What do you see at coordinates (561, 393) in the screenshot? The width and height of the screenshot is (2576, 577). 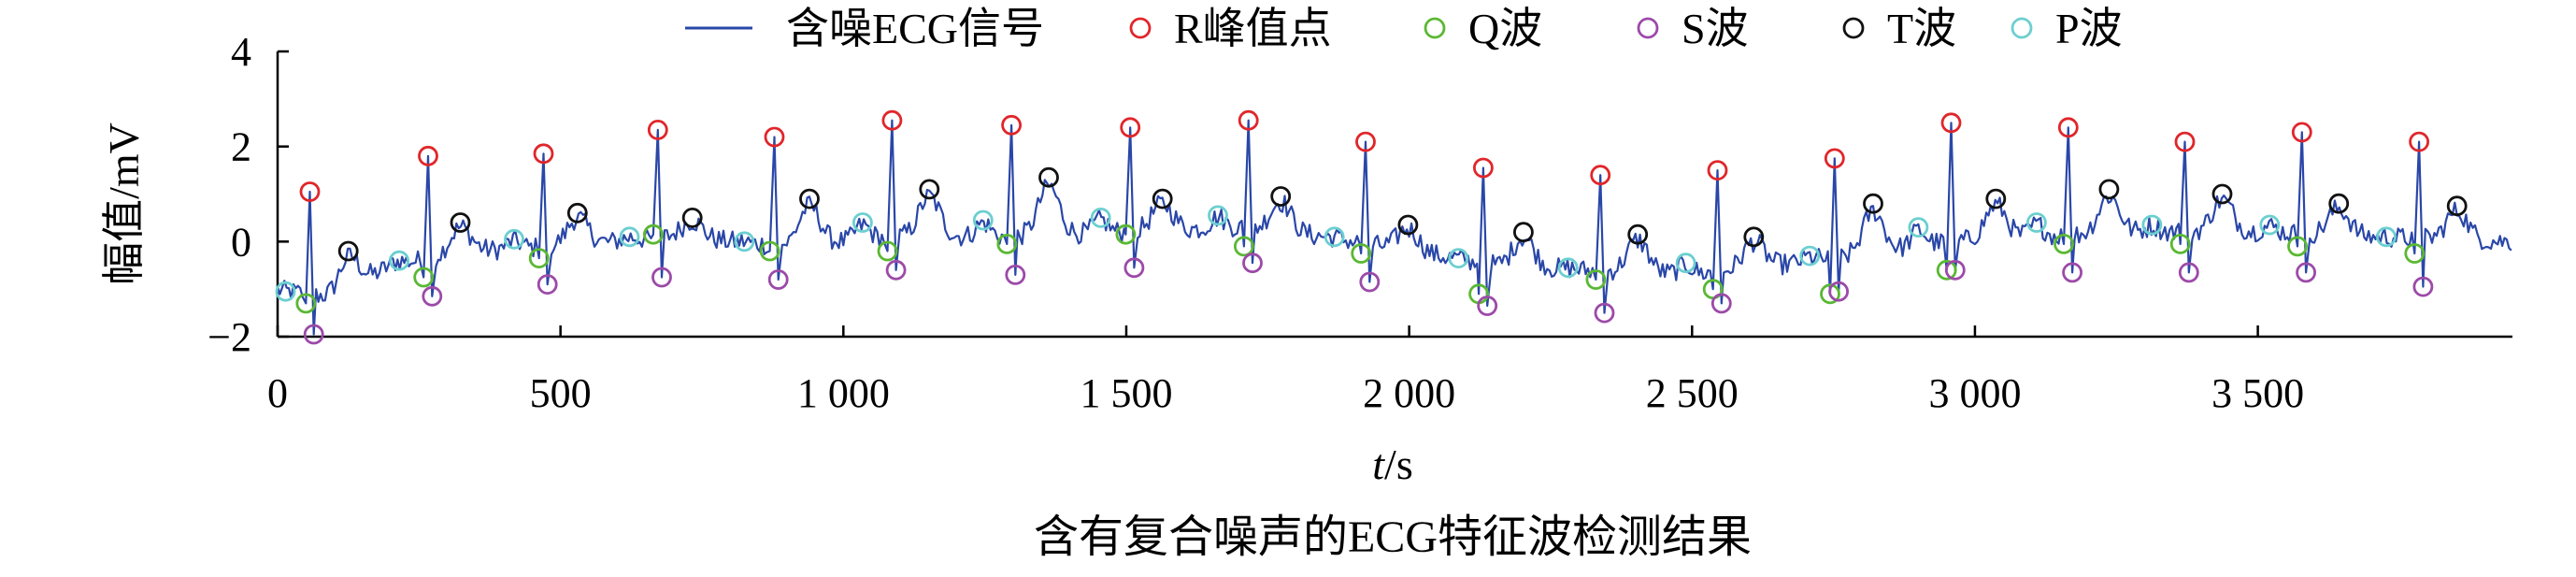 I see `x-tick-label: 500` at bounding box center [561, 393].